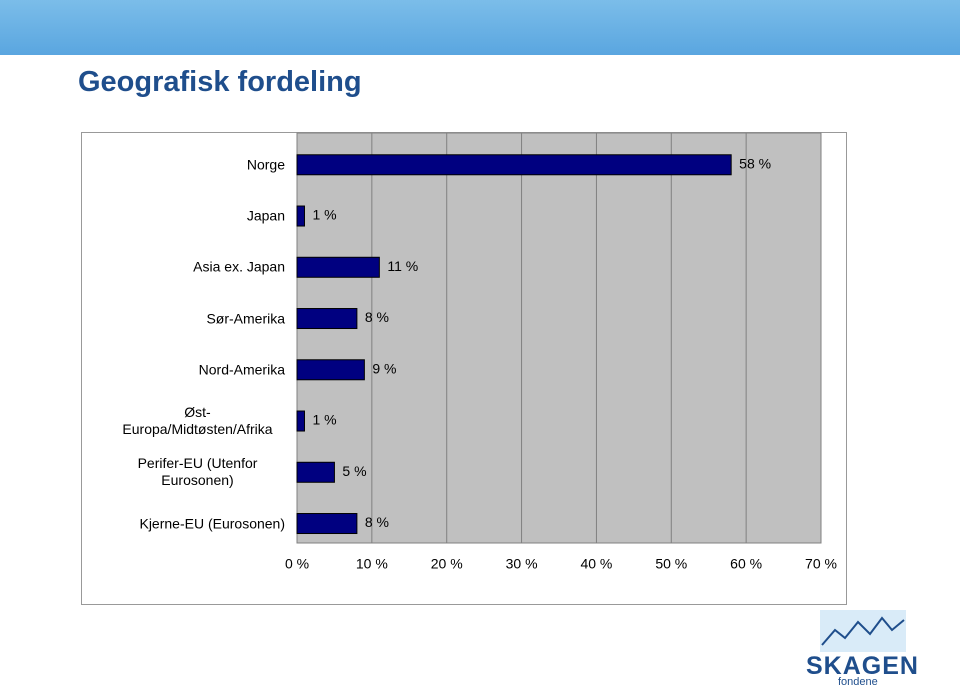 This screenshot has width=960, height=690. I want to click on x-tick-label: 10 %, so click(372, 564).